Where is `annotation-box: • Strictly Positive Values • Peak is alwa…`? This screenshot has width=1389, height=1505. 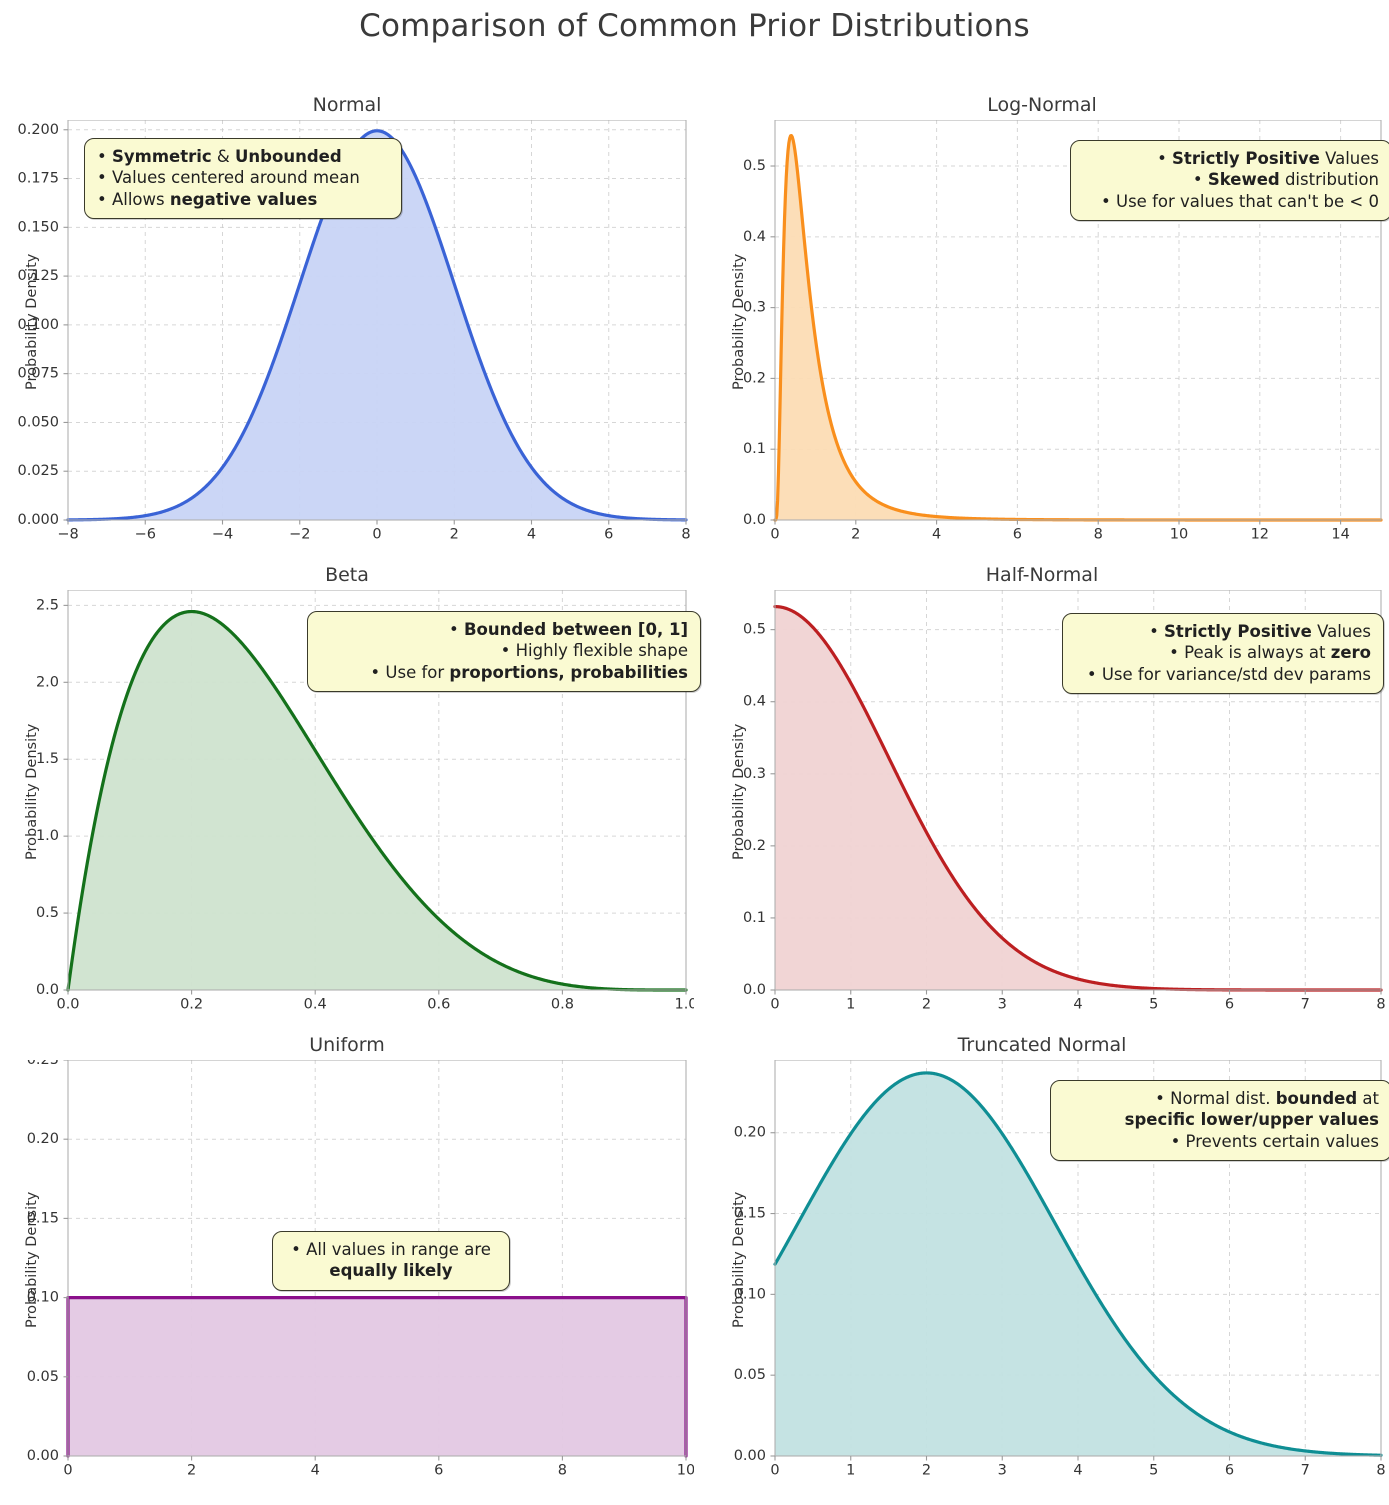
annotation-box: • Strictly Positive Values • Peak is alwa… is located at coordinates (1223, 654).